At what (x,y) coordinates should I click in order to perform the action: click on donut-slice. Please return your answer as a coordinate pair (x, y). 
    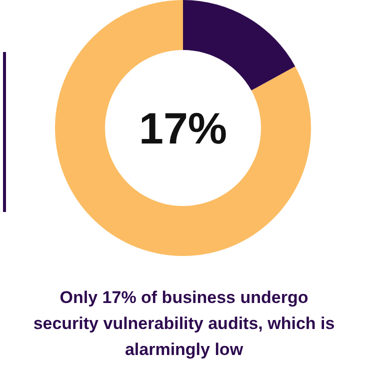
    Looking at the image, I should click on (239, 45).